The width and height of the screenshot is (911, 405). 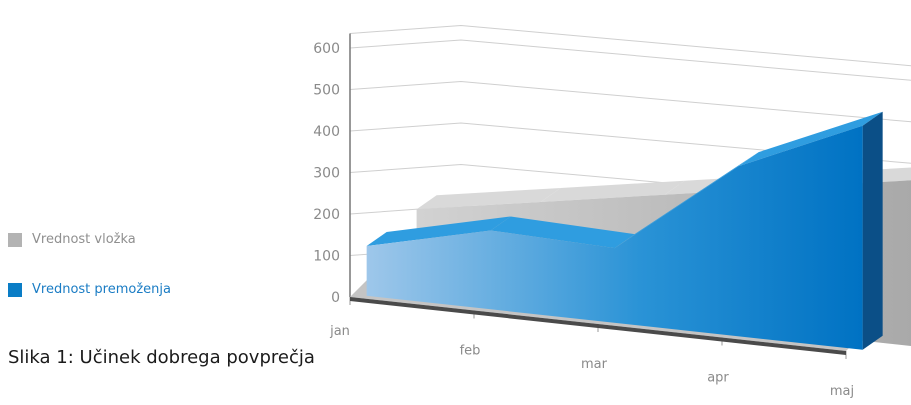 I want to click on figure-caption: Slika 1: Učinek dobrega povprečja, so click(x=161, y=357).